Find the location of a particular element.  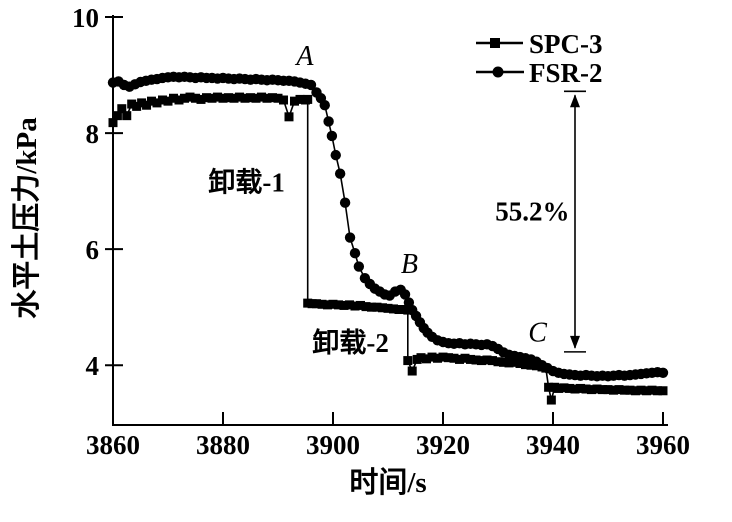

x-axis-title: 时间/s is located at coordinates (387, 482).